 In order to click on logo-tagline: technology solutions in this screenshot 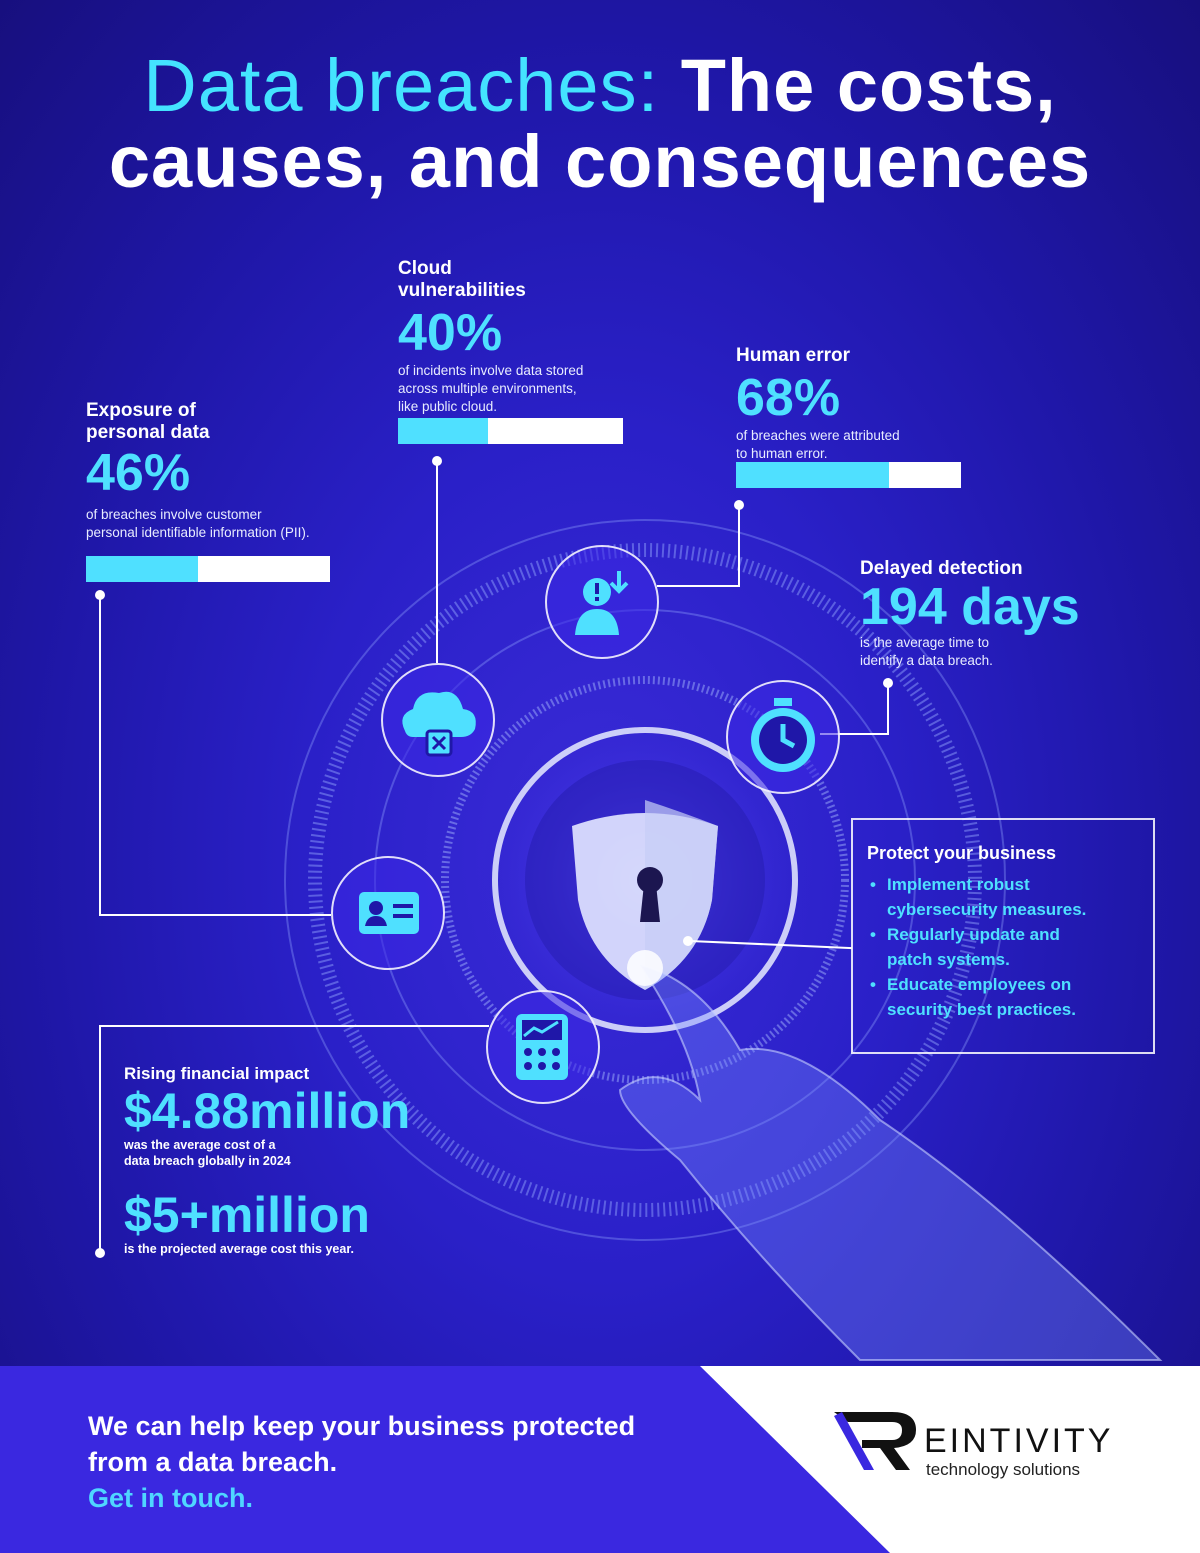, I will do `click(1003, 1469)`.